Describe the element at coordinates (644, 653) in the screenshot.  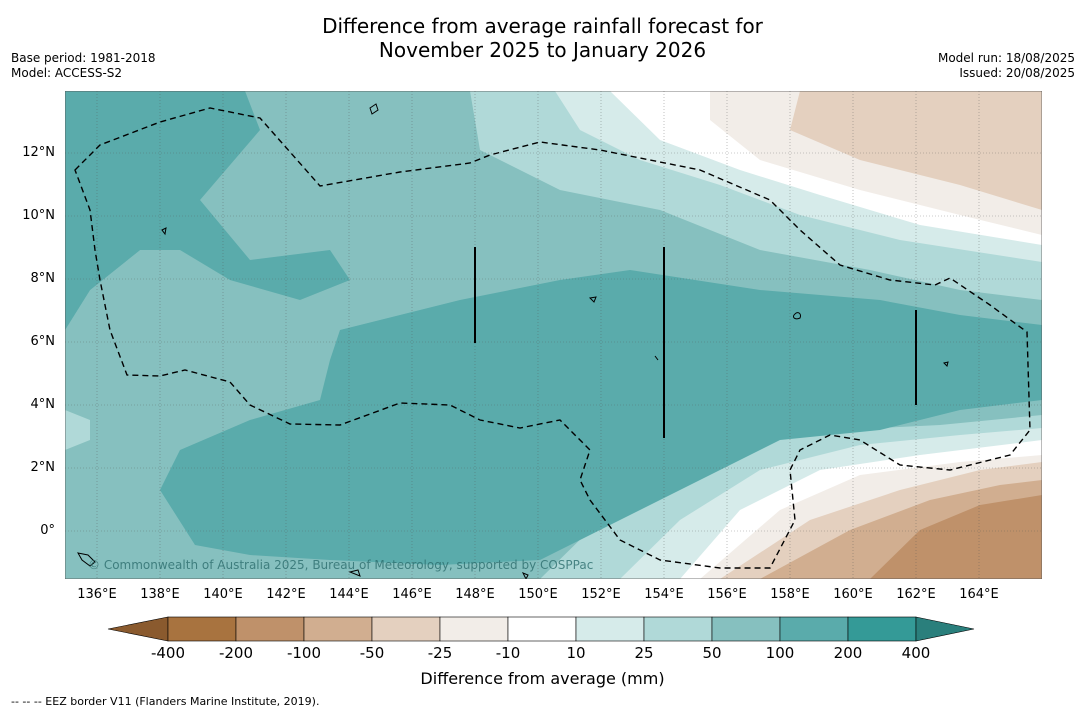
I see `colorbar-tick-label: 25` at that location.